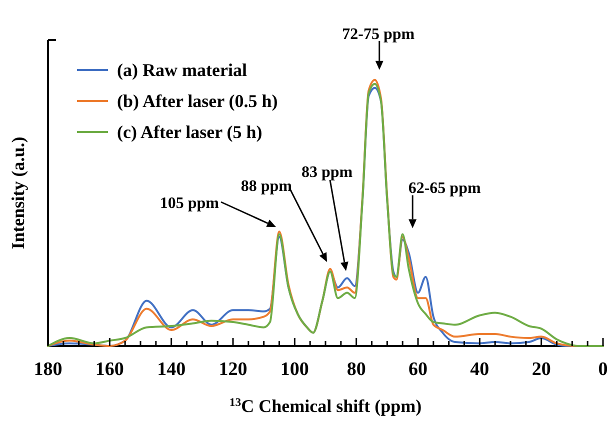 This screenshot has height=425, width=612. I want to click on x-tick-label: 160, so click(109, 369).